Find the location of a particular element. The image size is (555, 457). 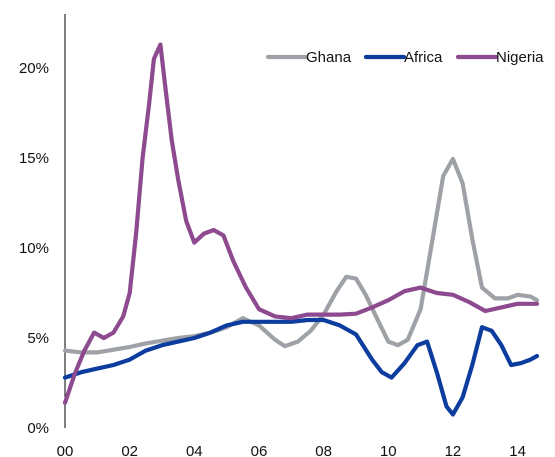

x-tick-label: 10 is located at coordinates (388, 450).